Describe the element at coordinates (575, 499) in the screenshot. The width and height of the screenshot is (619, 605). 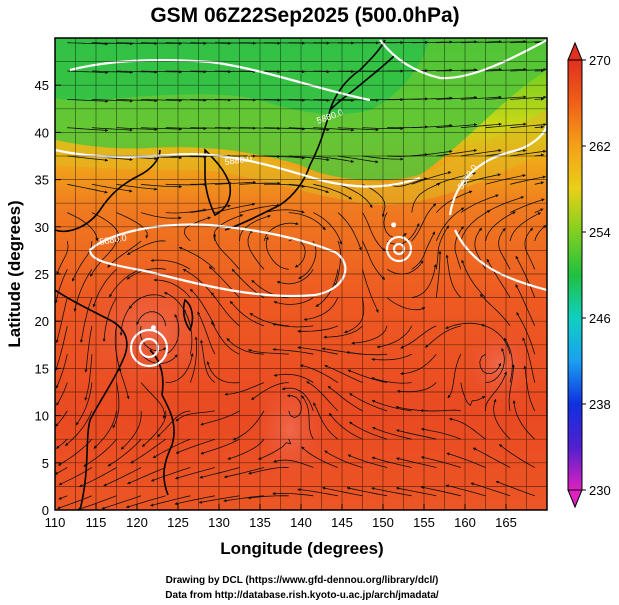
I see `colorbar-bottom-arrow` at that location.